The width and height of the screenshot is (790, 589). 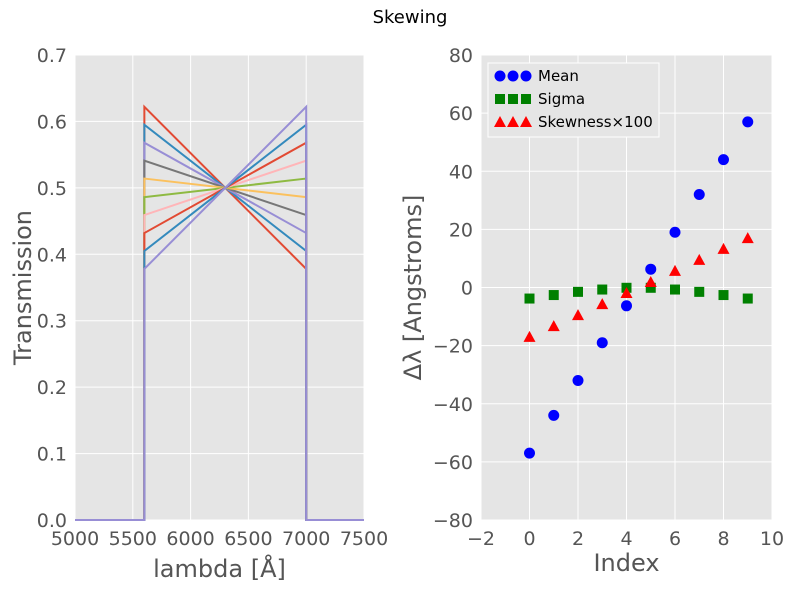 What do you see at coordinates (578, 539) in the screenshot?
I see `x-tick-label: 2` at bounding box center [578, 539].